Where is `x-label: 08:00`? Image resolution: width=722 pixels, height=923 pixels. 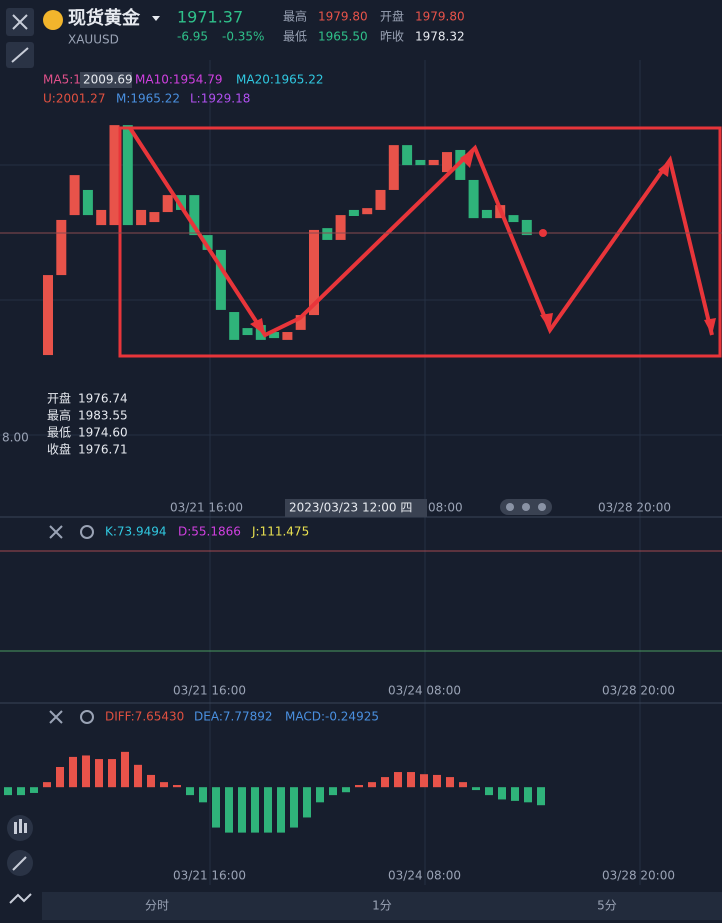 x-label: 08:00 is located at coordinates (445, 508).